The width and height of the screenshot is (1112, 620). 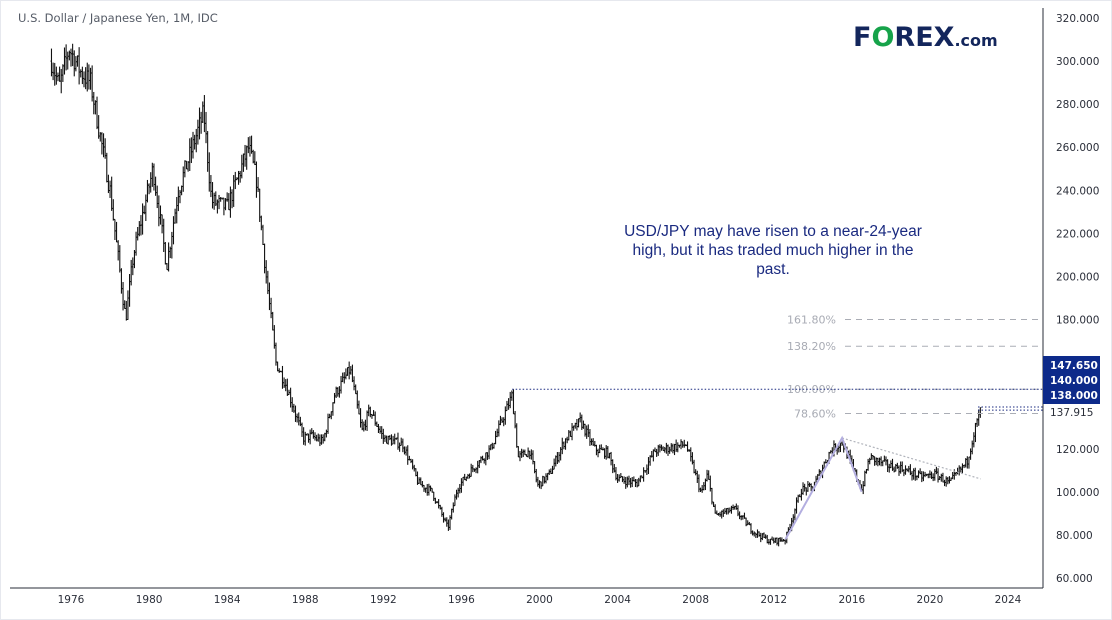 What do you see at coordinates (811, 346) in the screenshot?
I see `fib-level-label: 138.20%` at bounding box center [811, 346].